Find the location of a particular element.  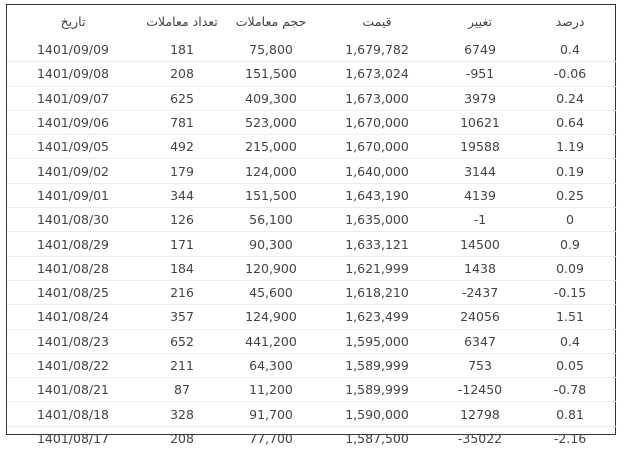

table-cell: 1,670,000 is located at coordinates (377, 146).